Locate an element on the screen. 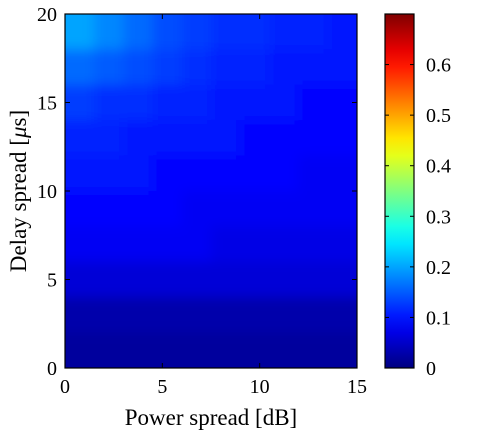 The width and height of the screenshot is (498, 433). colorbar-tick-label: 0.4 is located at coordinates (438, 167).